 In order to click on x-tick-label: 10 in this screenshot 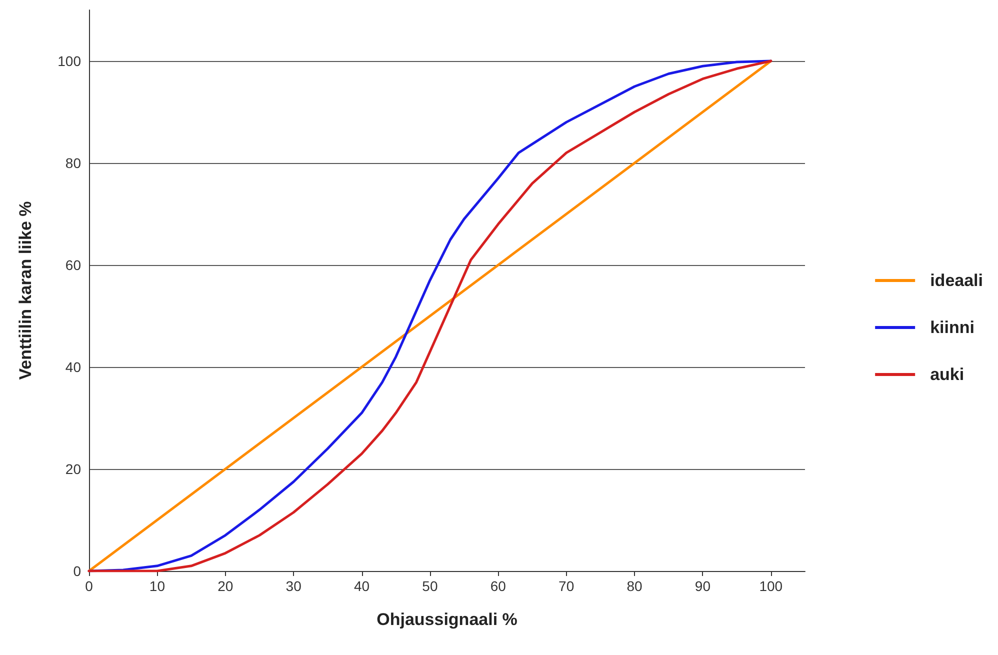, I will do `click(157, 586)`.